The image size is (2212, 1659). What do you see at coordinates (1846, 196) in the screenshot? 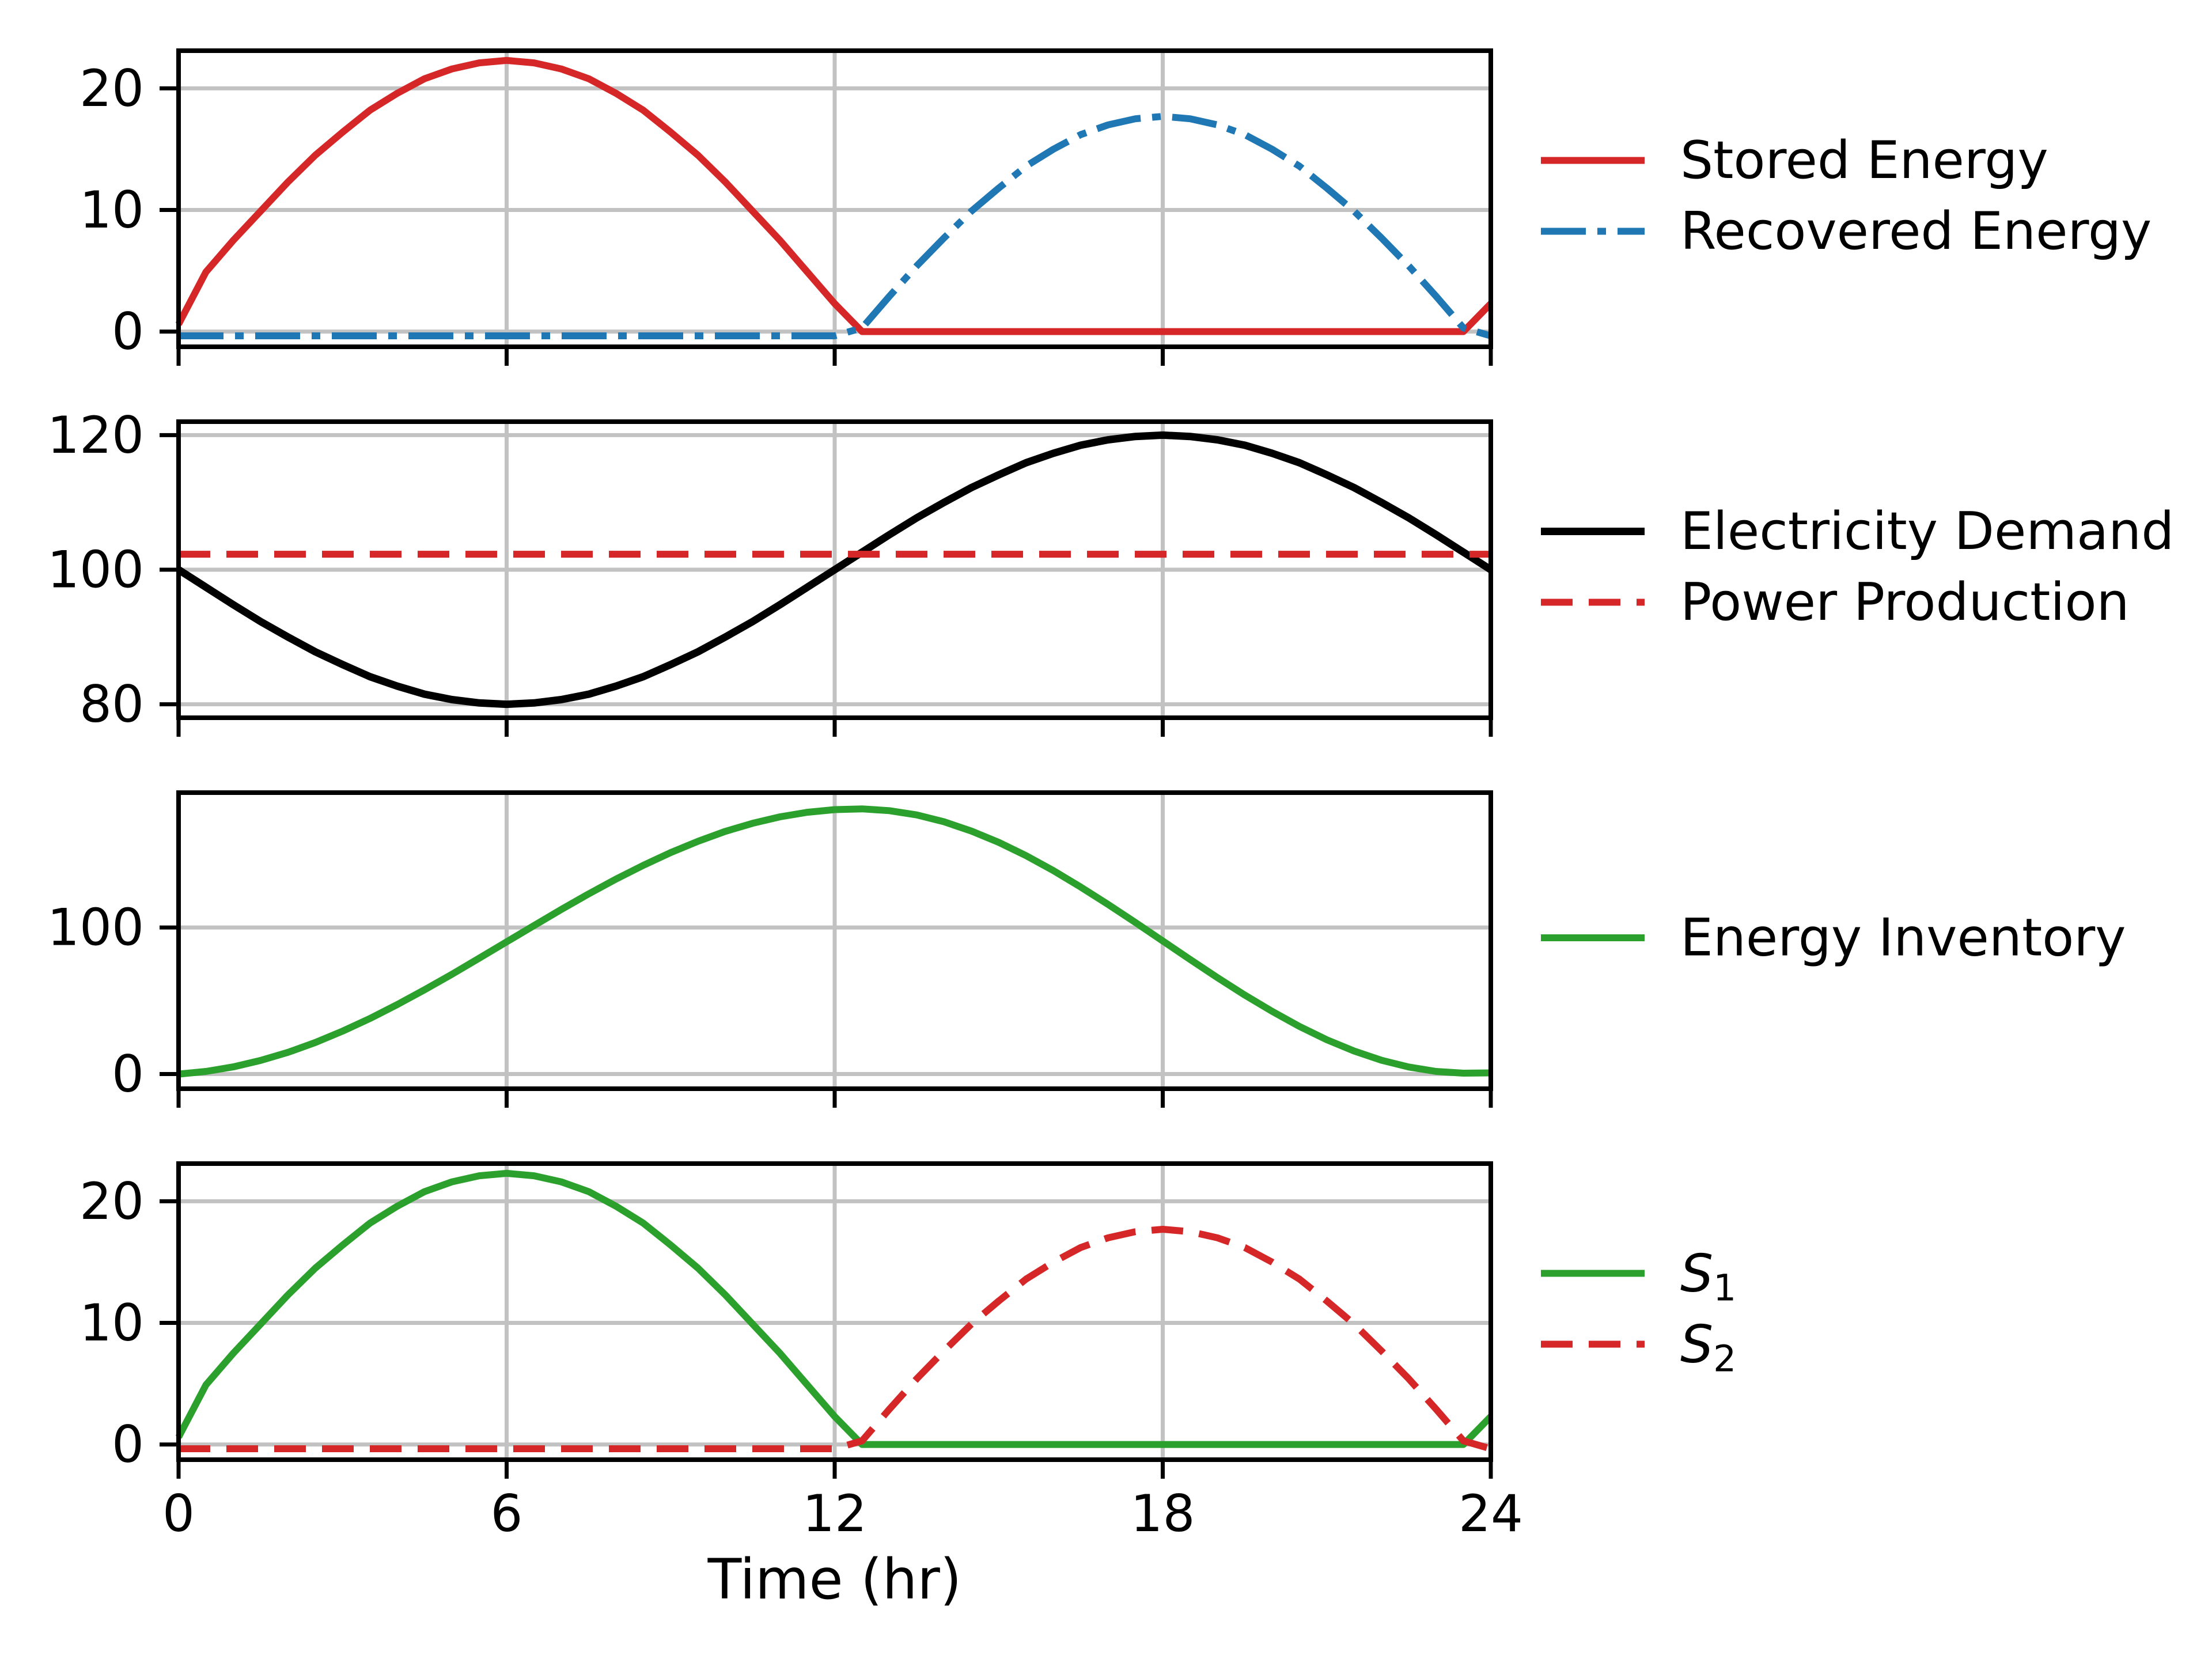
I see `legend: Stored Energy Recovered Energy` at bounding box center [1846, 196].